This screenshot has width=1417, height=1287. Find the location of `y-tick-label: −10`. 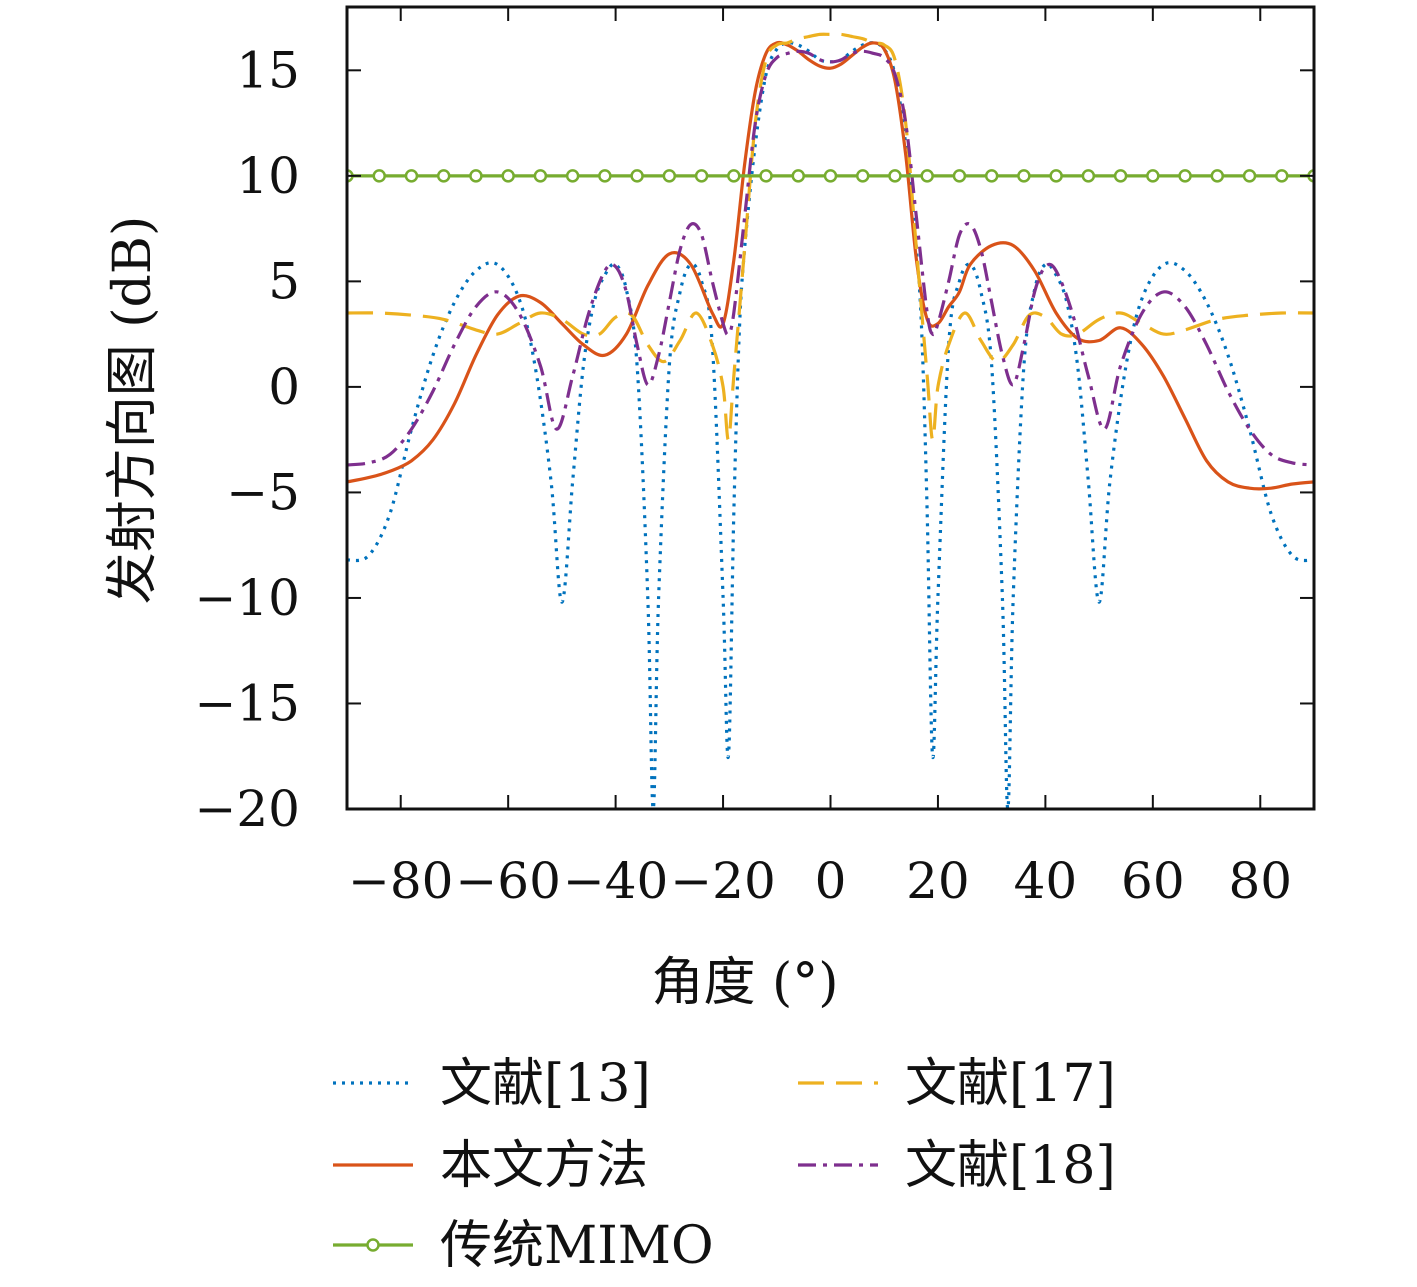

y-tick-label: −10 is located at coordinates (247, 598).